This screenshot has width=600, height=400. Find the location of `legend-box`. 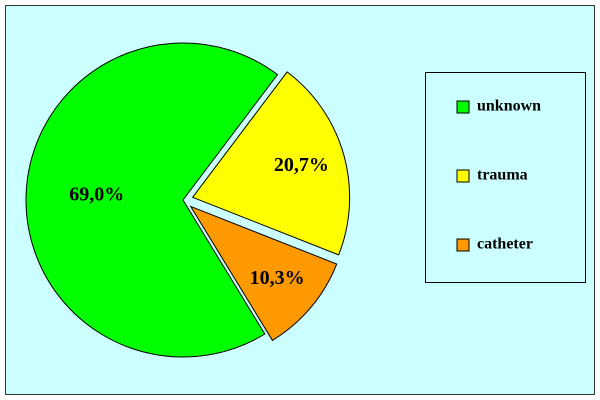

legend-box is located at coordinates (505, 177).